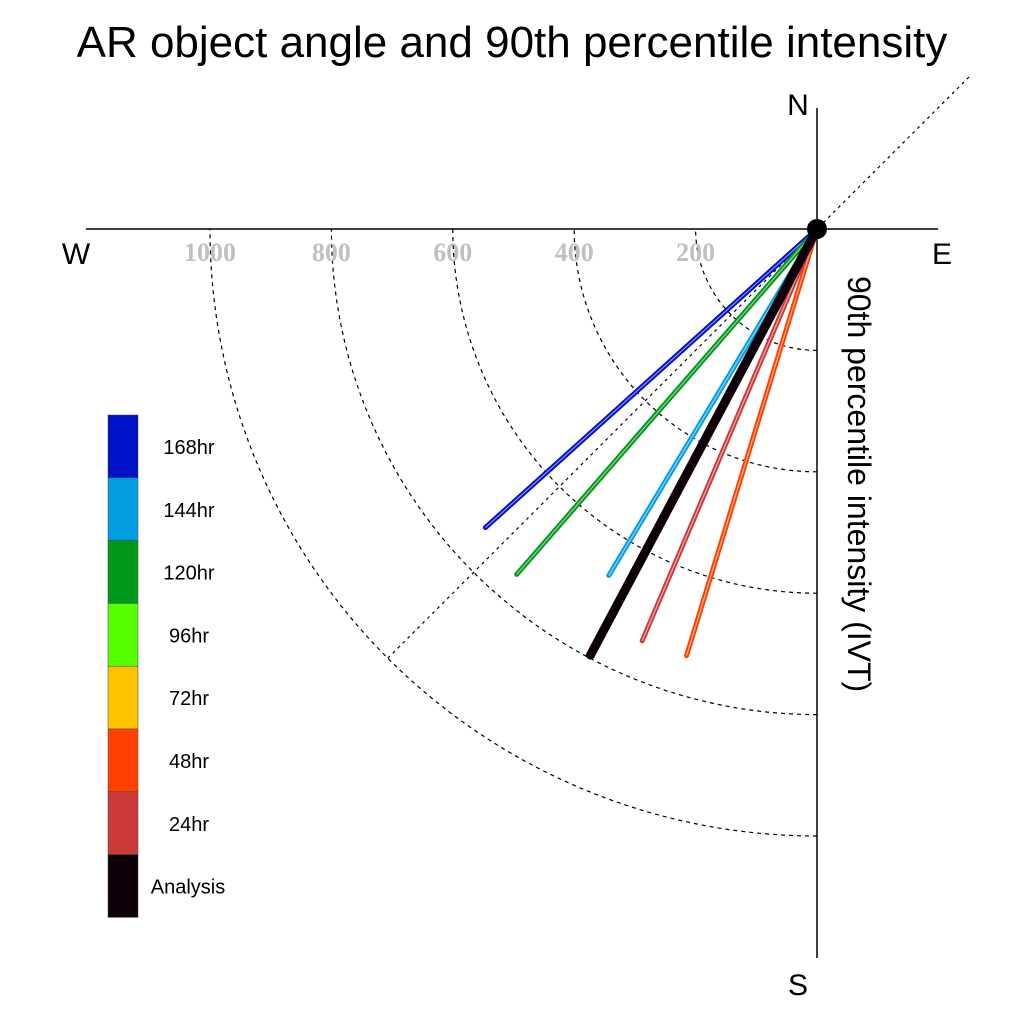 Image resolution: width=1024 pixels, height=1024 pixels. I want to click on vector-48hr-highlight, so click(751, 442).